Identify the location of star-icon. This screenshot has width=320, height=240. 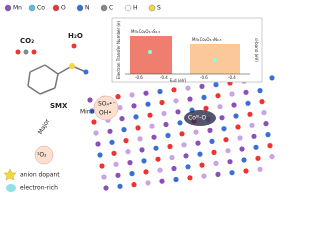
(10, 174).